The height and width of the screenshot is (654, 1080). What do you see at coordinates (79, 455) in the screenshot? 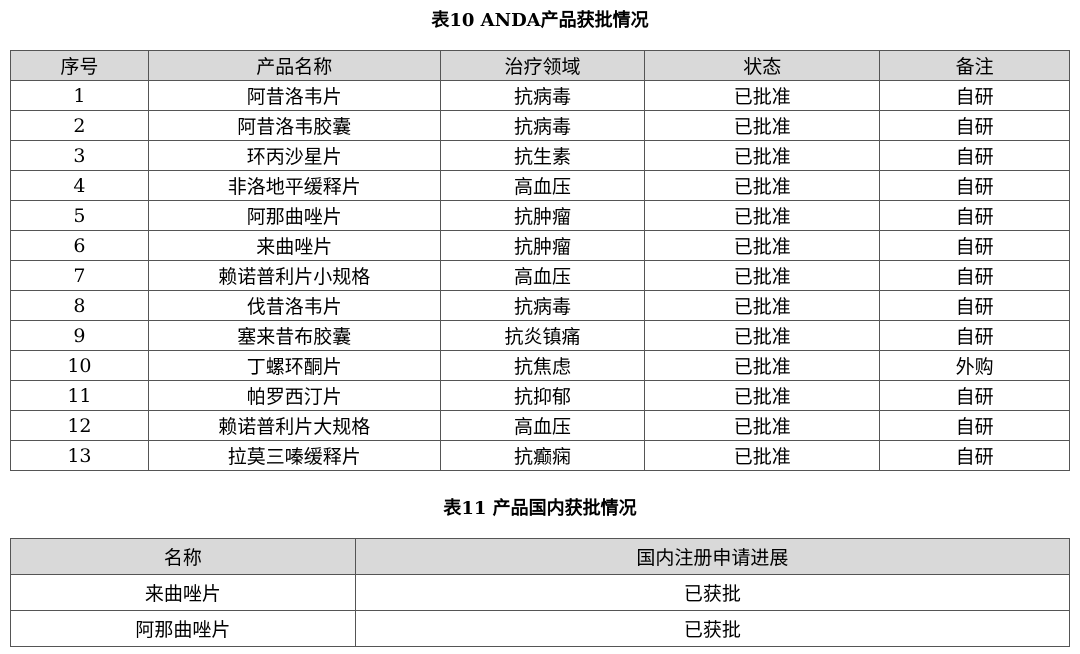
I see `table-cell: 13` at bounding box center [79, 455].